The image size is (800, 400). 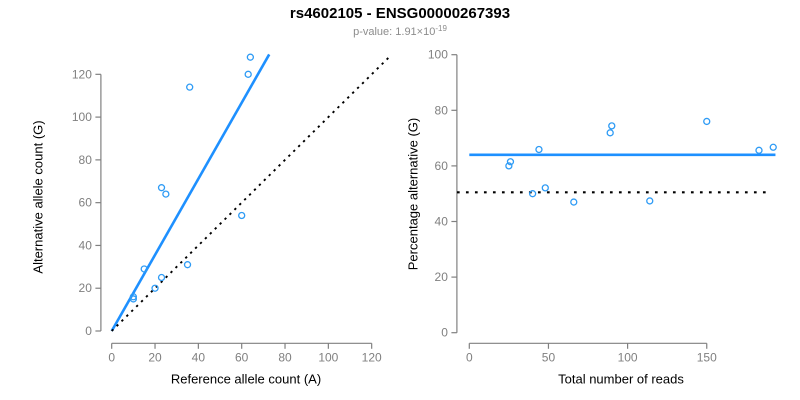 I want to click on fit-line, so click(x=190, y=192).